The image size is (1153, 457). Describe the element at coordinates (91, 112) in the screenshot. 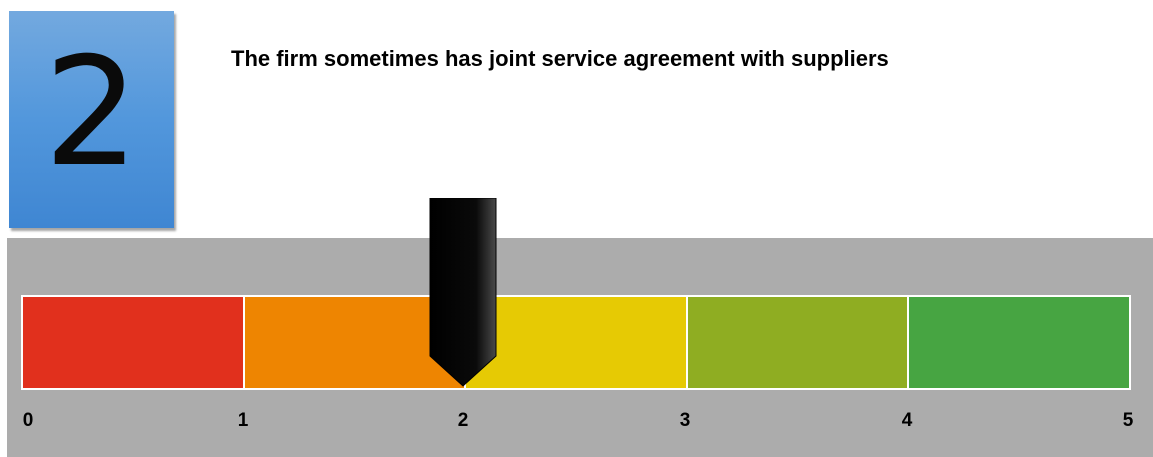

I see `score-value: 2` at that location.